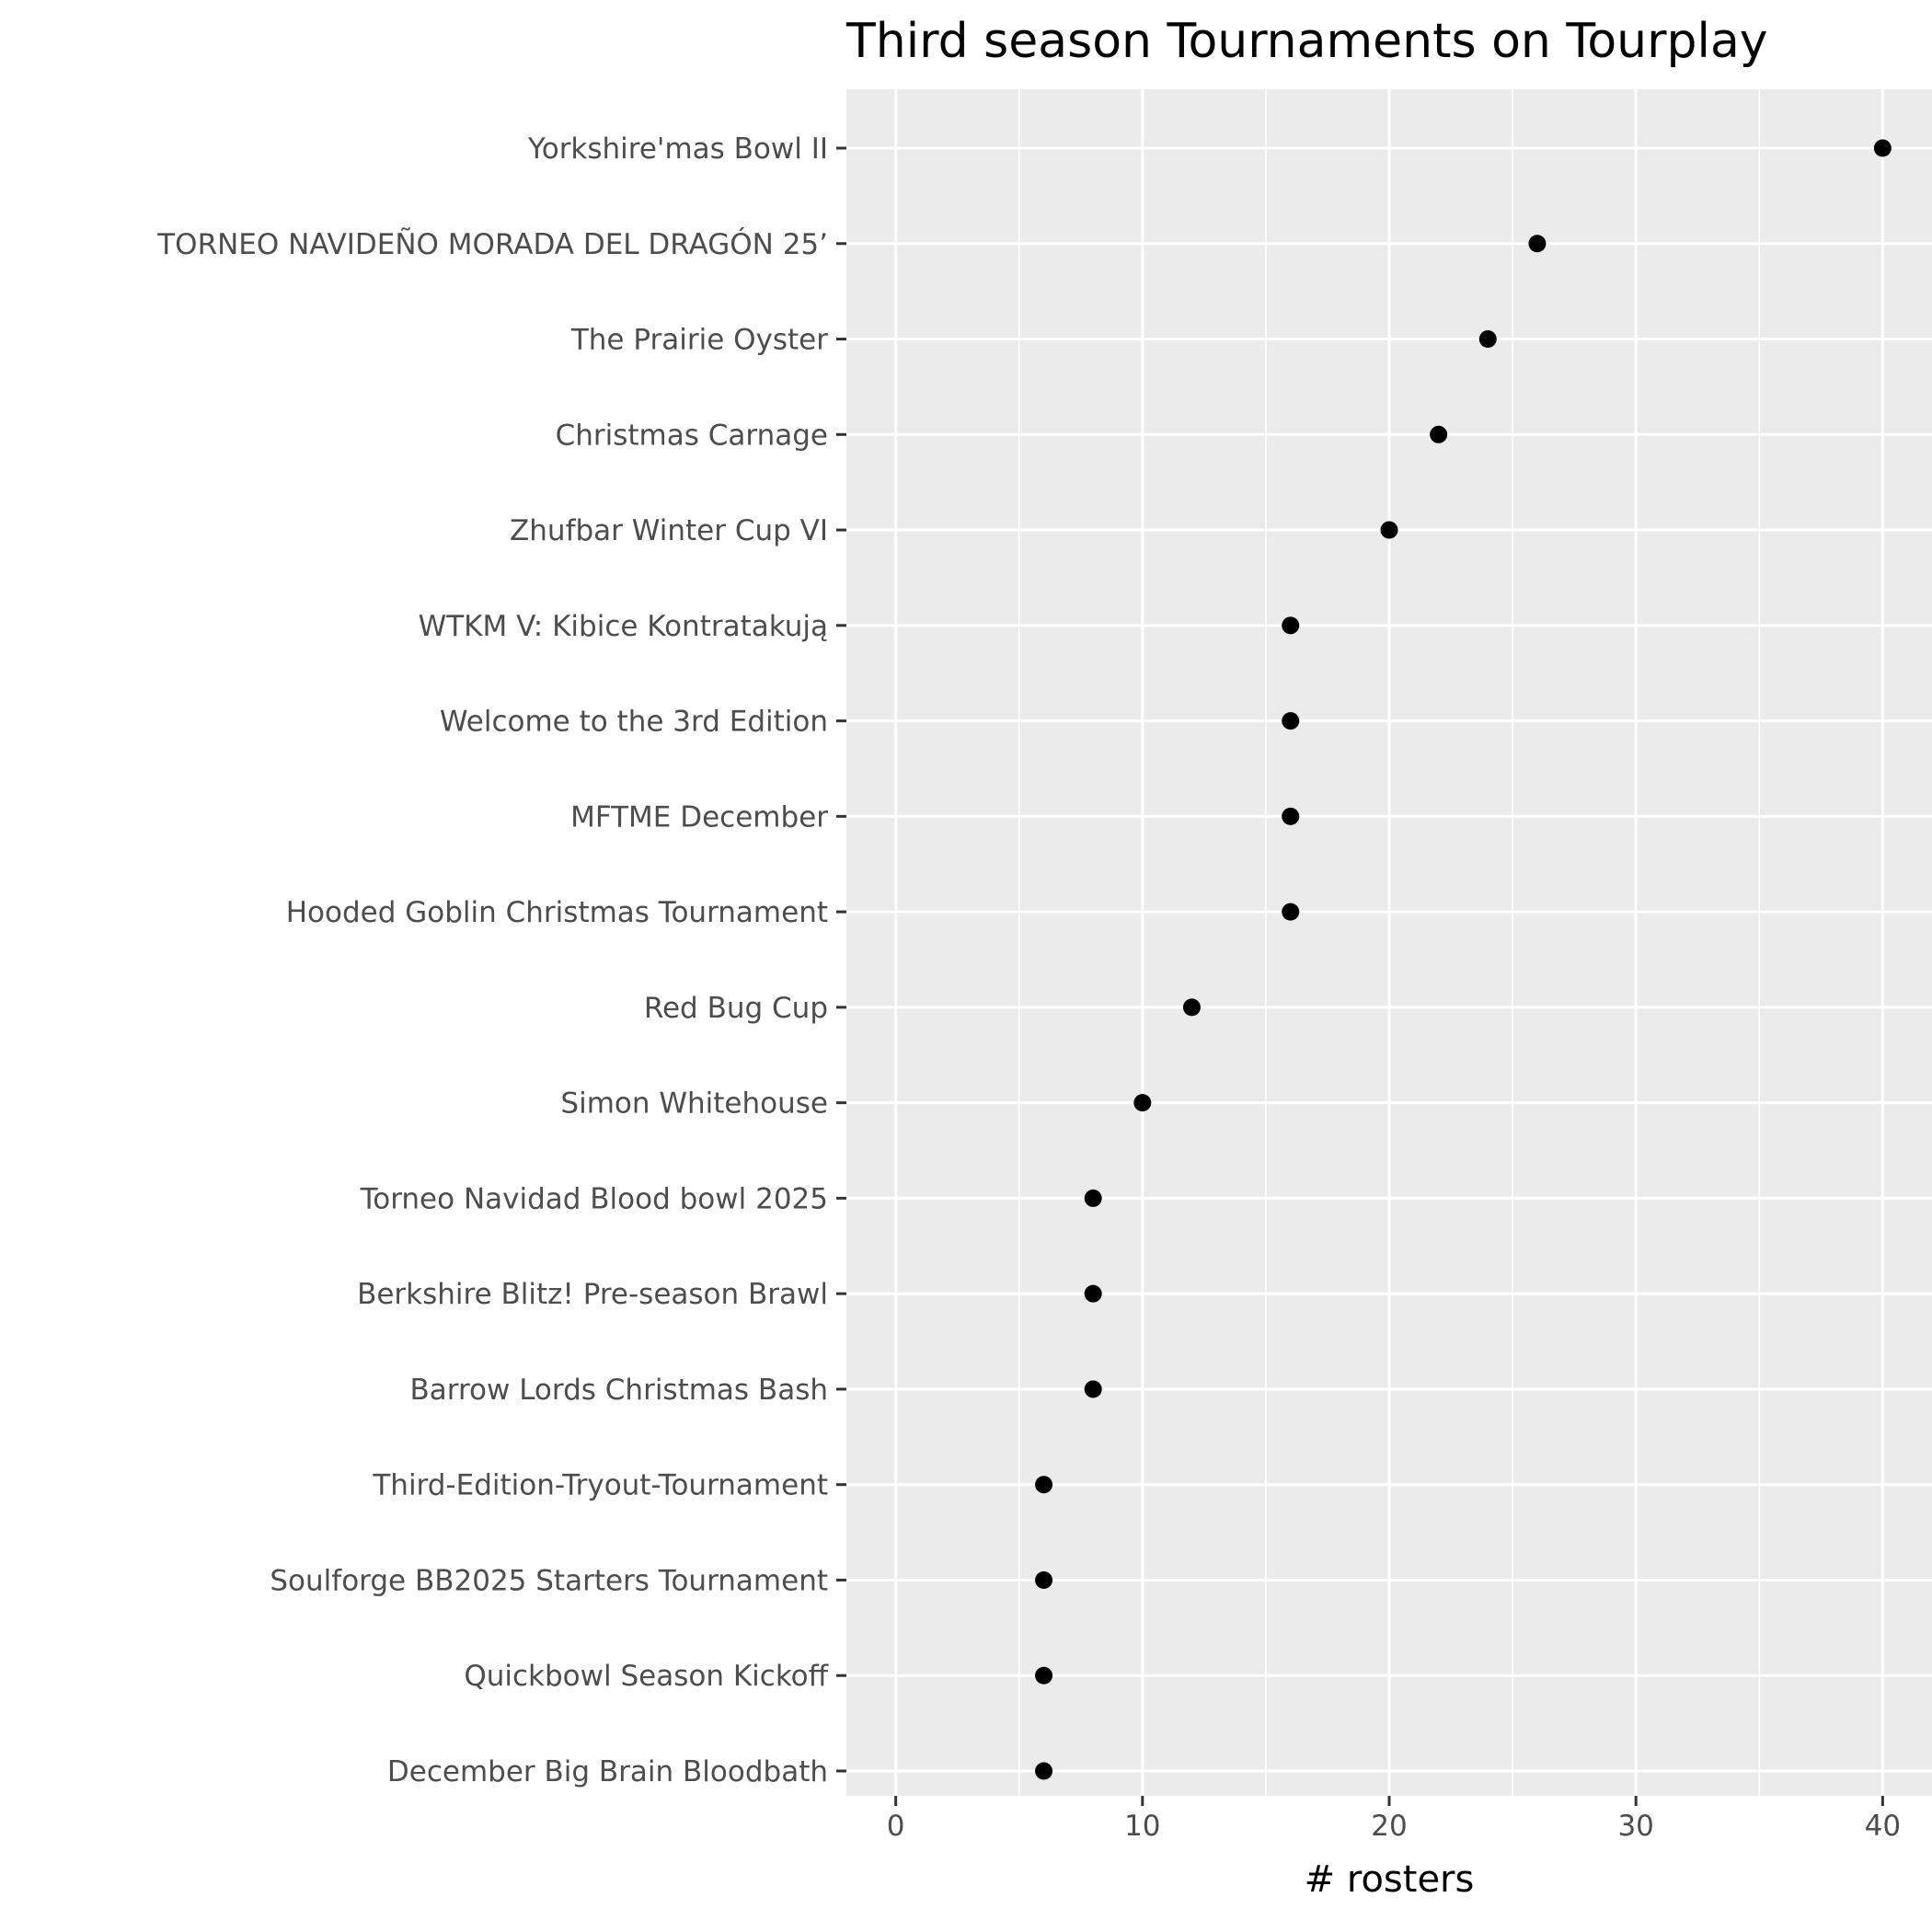 The image size is (1932, 1932). I want to click on x-tick-label: 30, so click(1635, 1826).